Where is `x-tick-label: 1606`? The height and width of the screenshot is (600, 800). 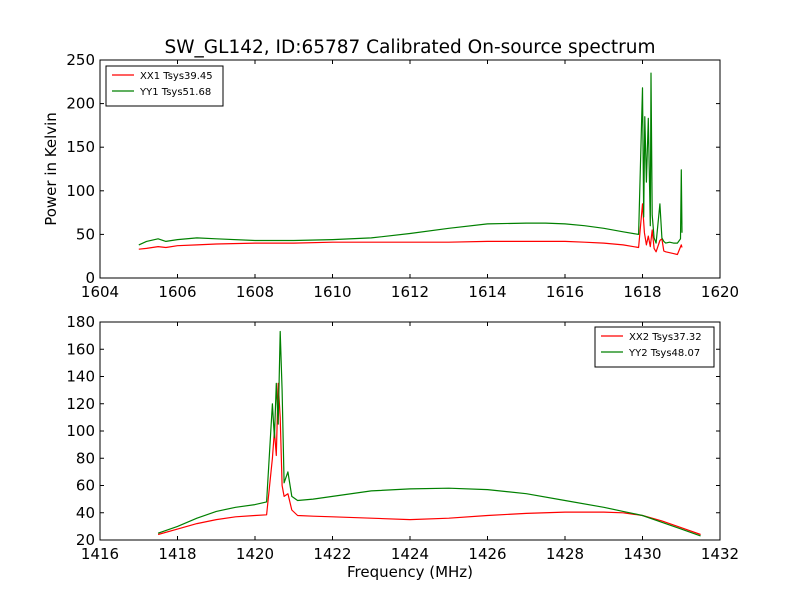 x-tick-label: 1606 is located at coordinates (177, 292).